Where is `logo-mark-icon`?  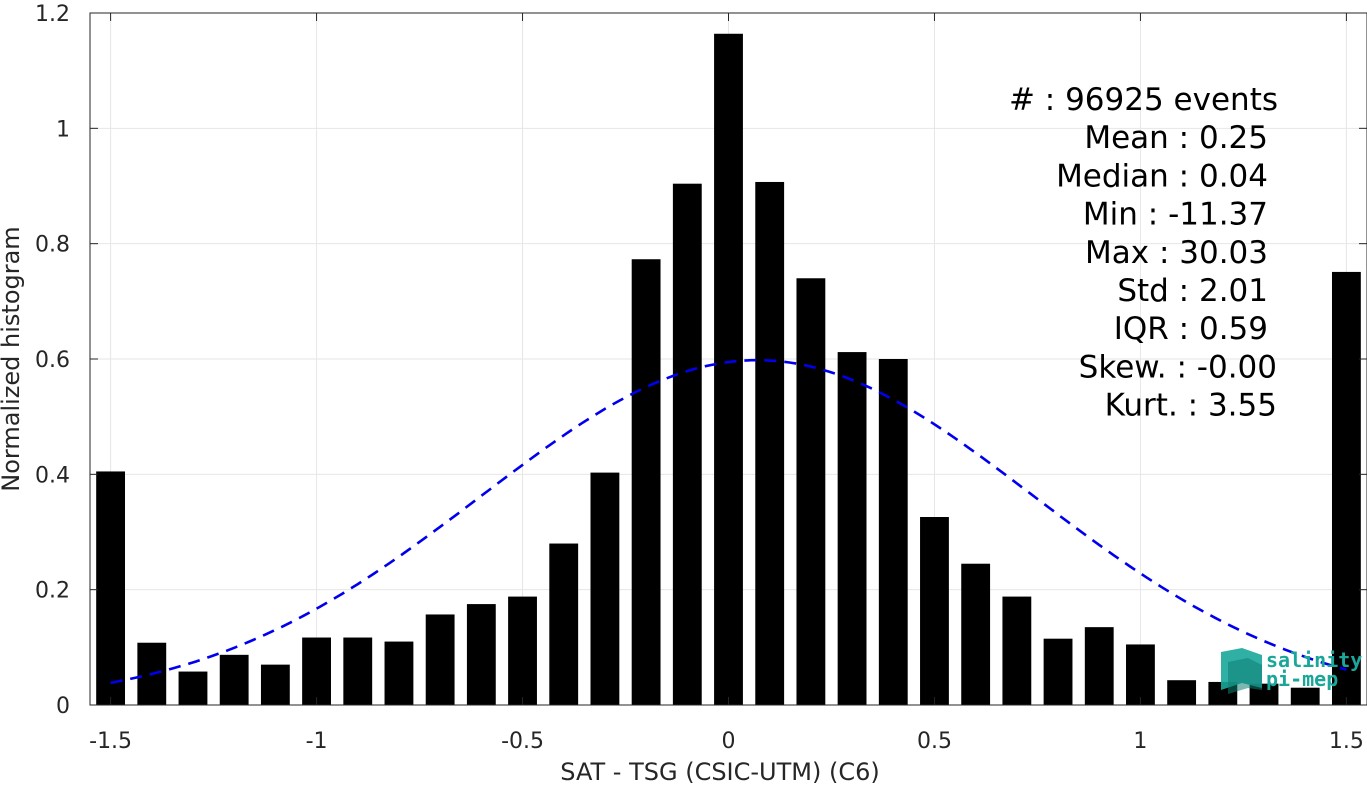
logo-mark-icon is located at coordinates (1241, 671).